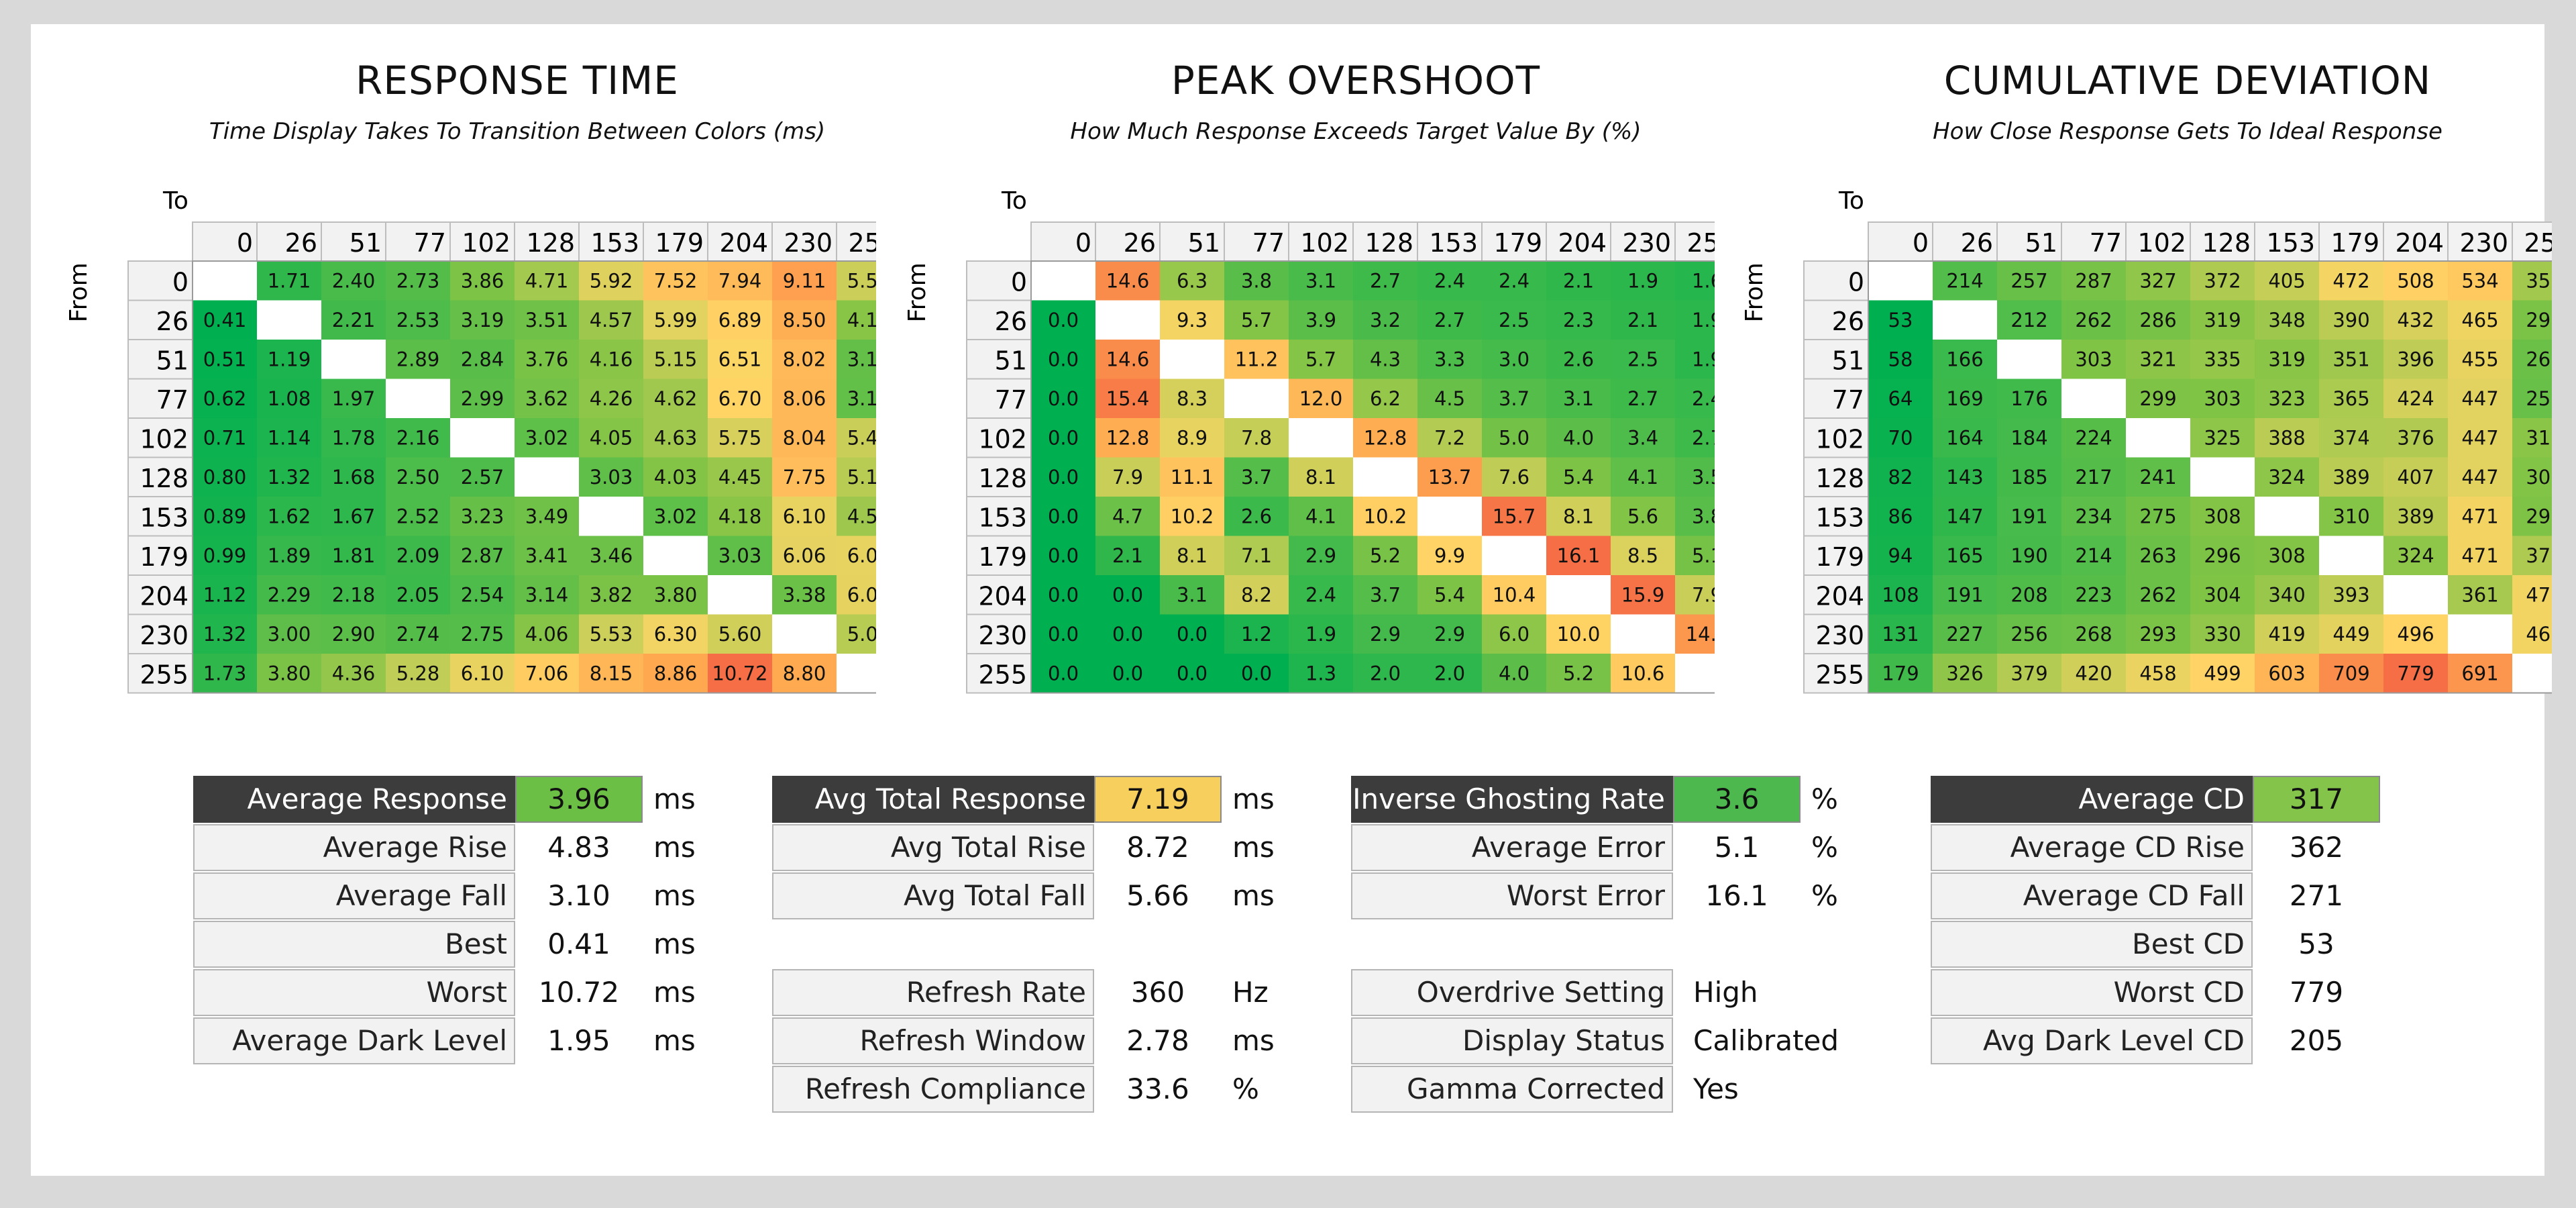 Image resolution: width=2576 pixels, height=1208 pixels. Describe the element at coordinates (1268, 243) in the screenshot. I see `column-header-label: 77` at that location.